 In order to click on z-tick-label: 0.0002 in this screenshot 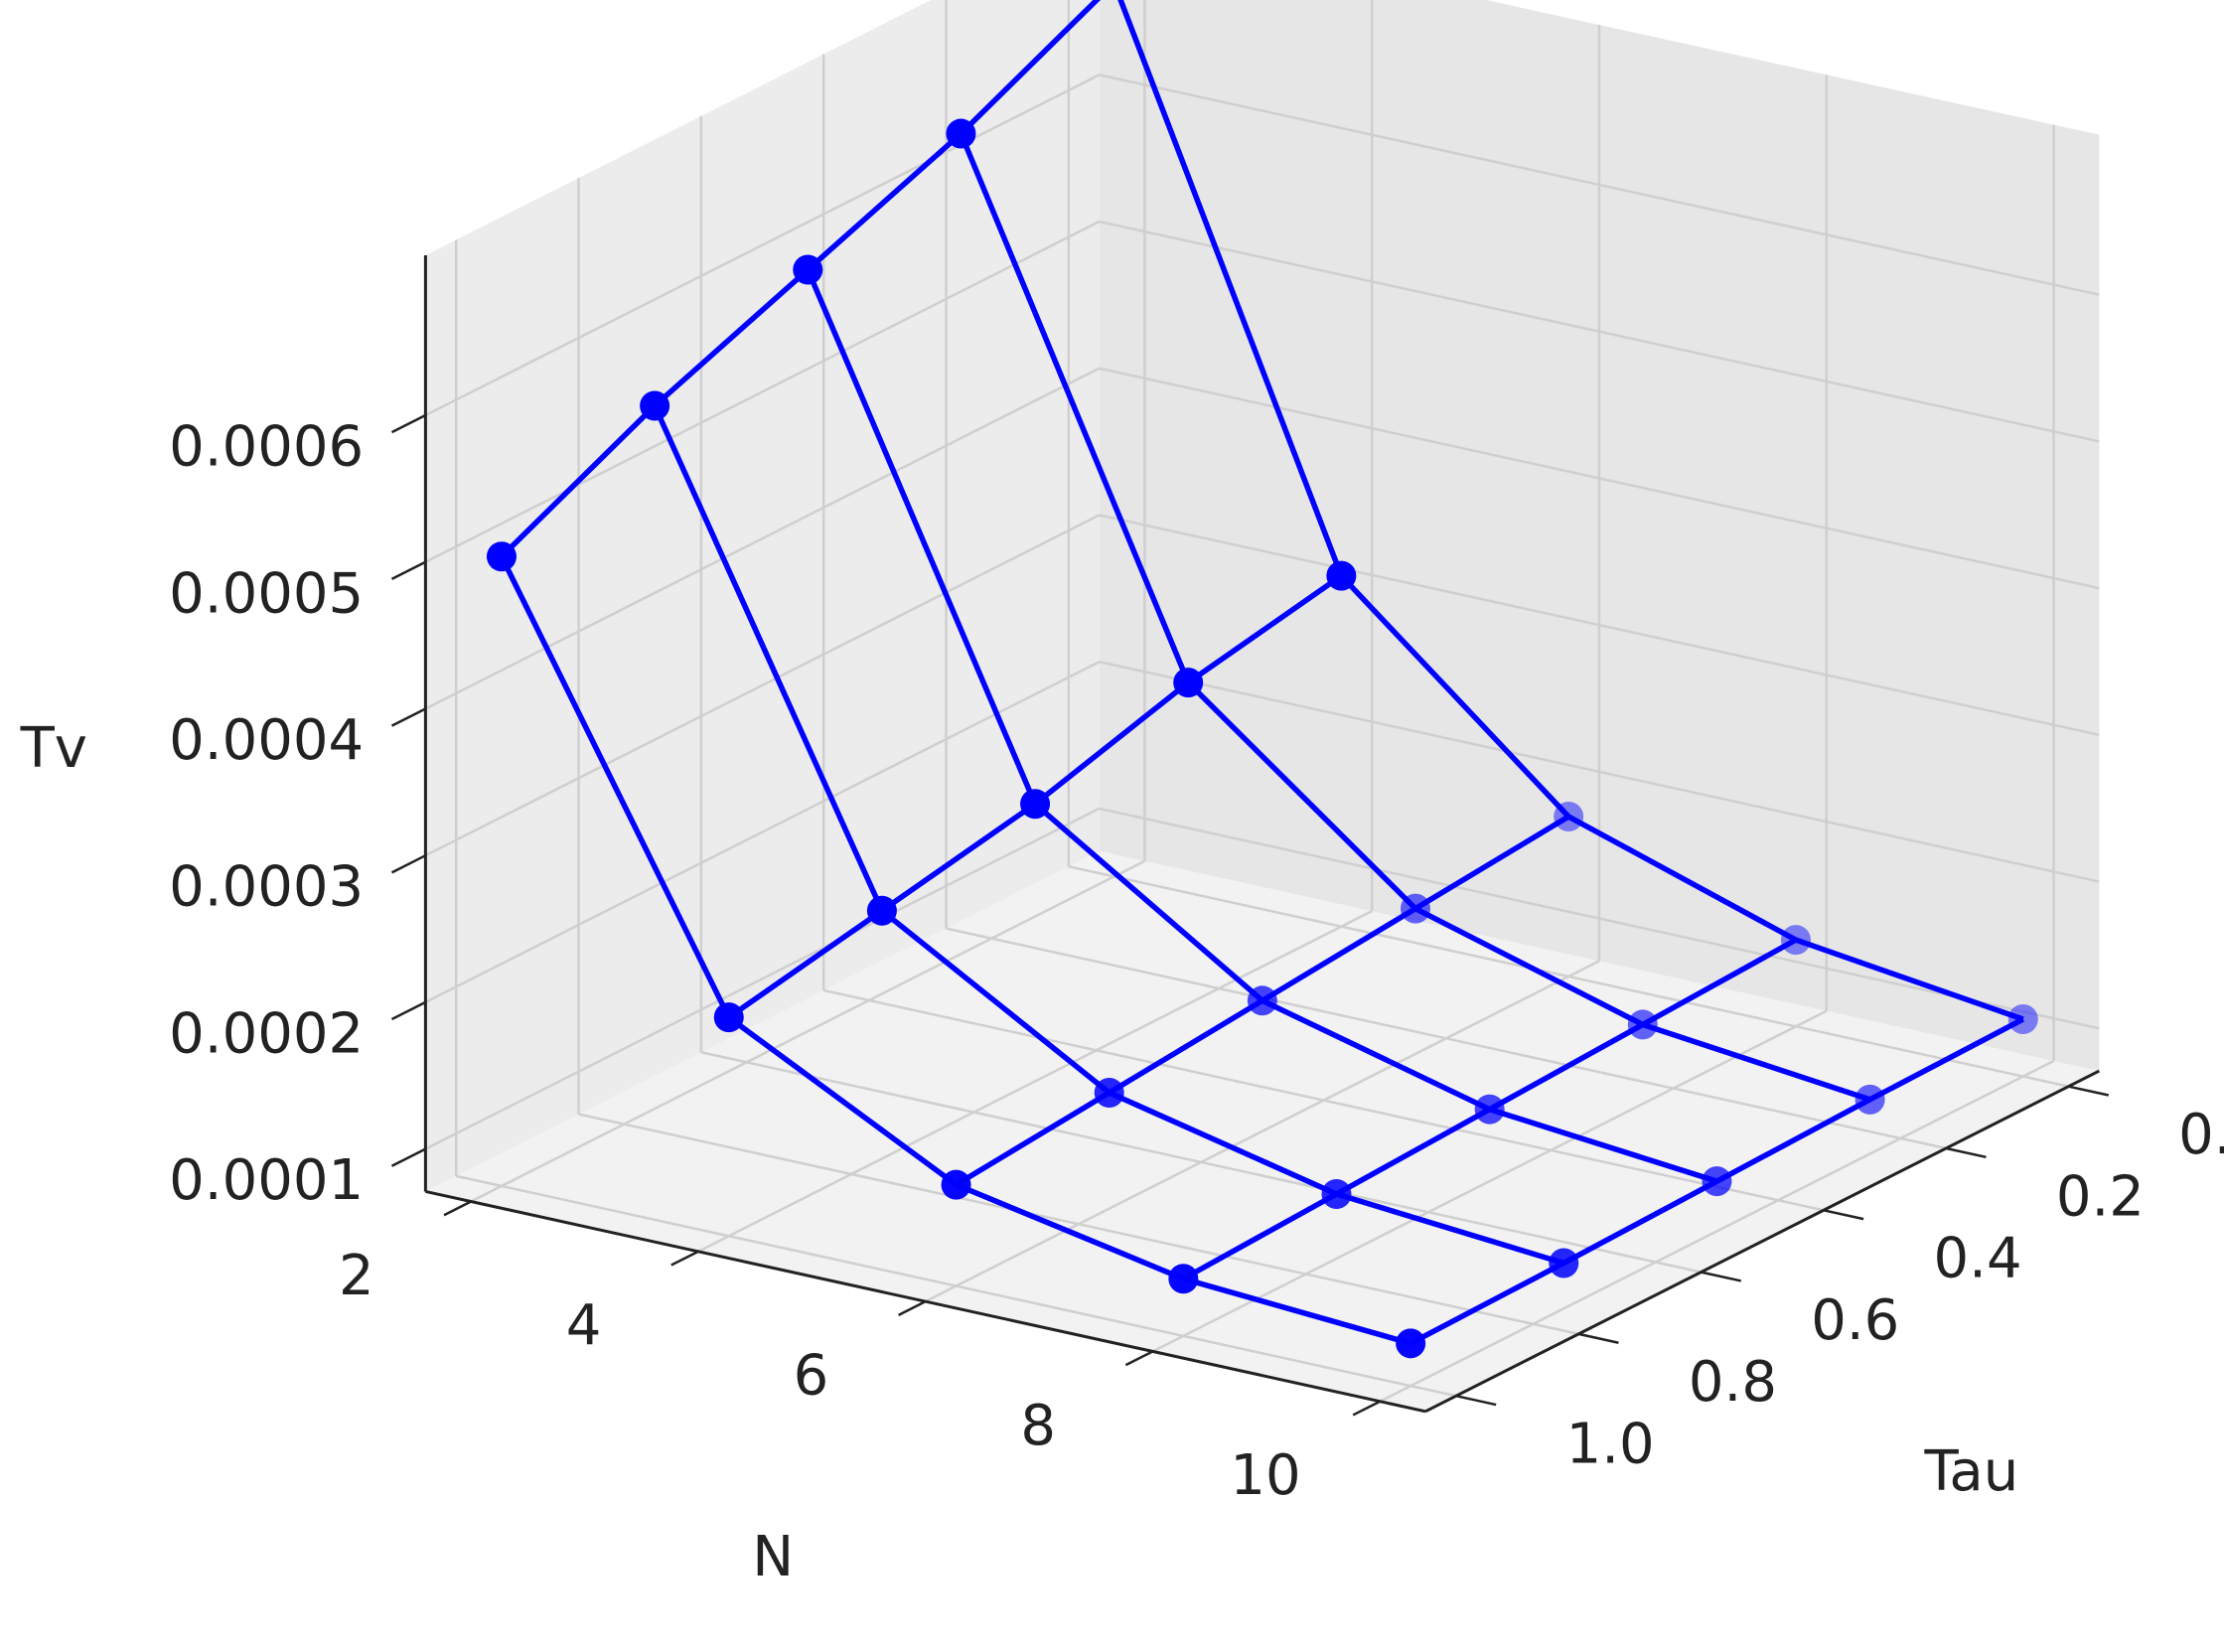, I will do `click(266, 1033)`.